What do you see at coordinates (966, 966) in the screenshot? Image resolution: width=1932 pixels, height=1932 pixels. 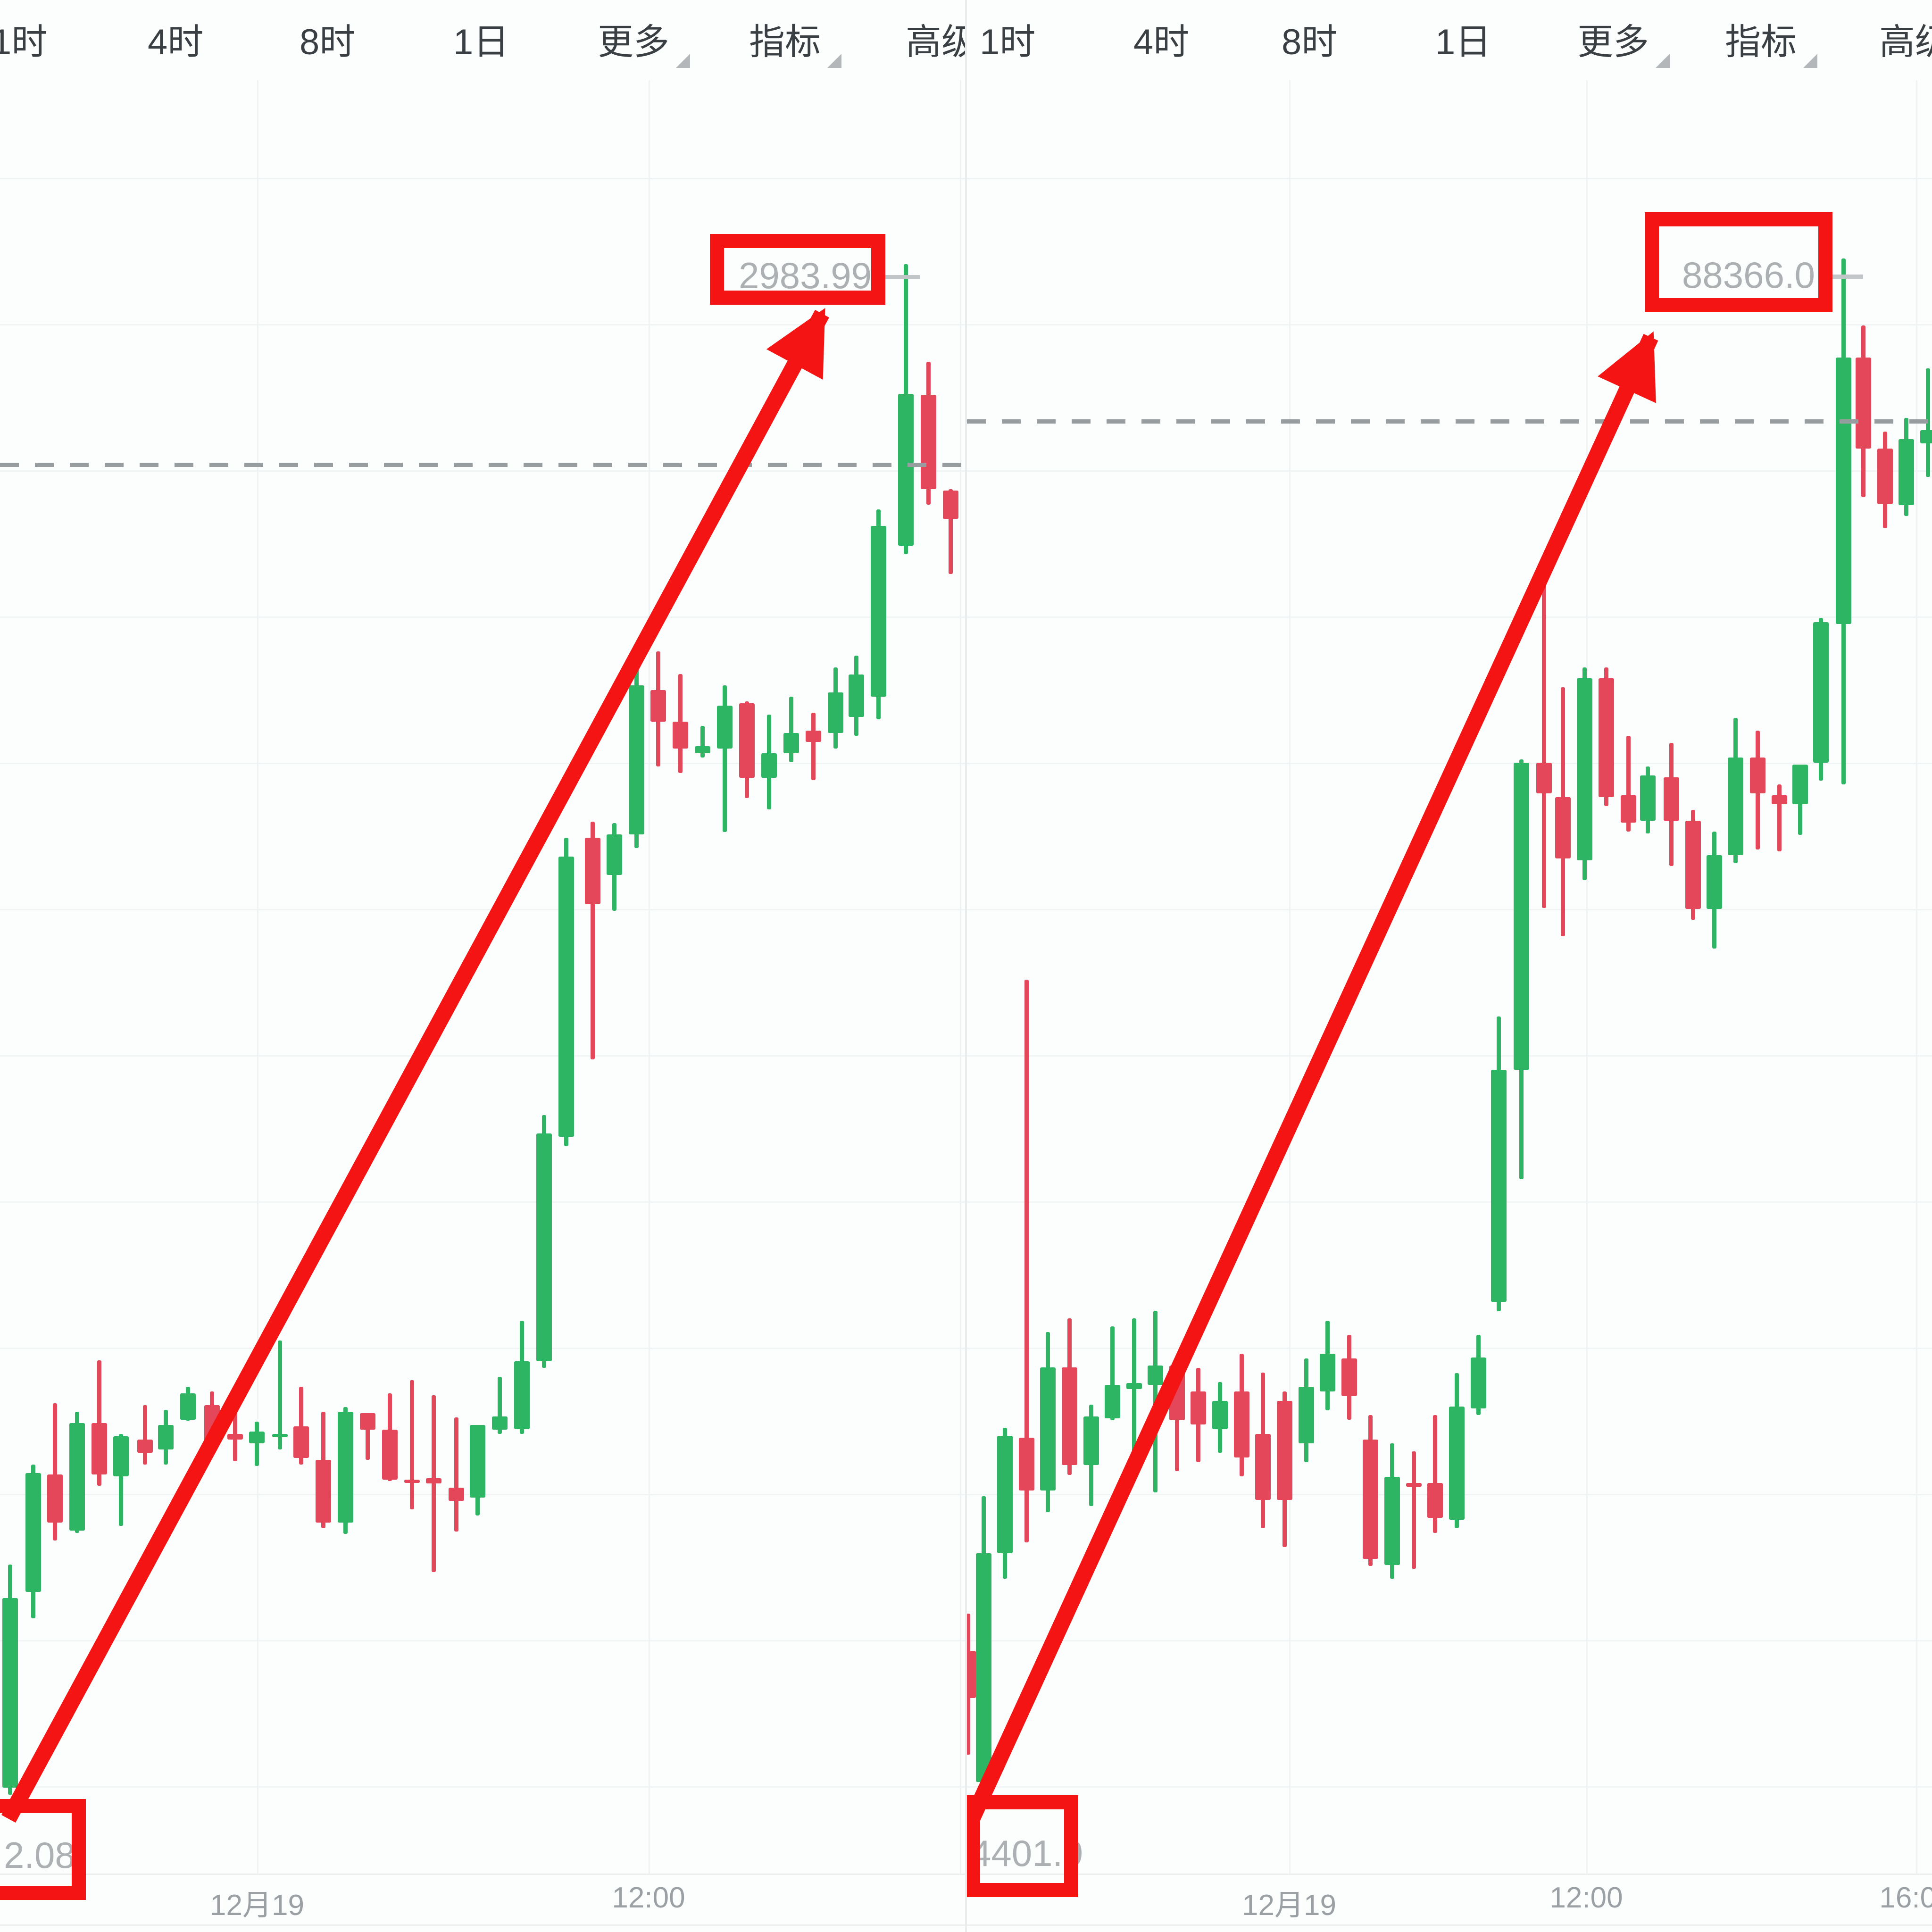 I see `panel-divider` at bounding box center [966, 966].